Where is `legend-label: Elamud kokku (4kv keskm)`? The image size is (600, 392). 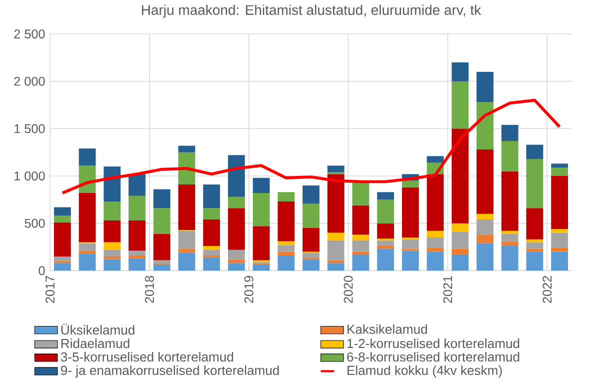 legend-label: Elamud kokku (4kv keskm) is located at coordinates (425, 371).